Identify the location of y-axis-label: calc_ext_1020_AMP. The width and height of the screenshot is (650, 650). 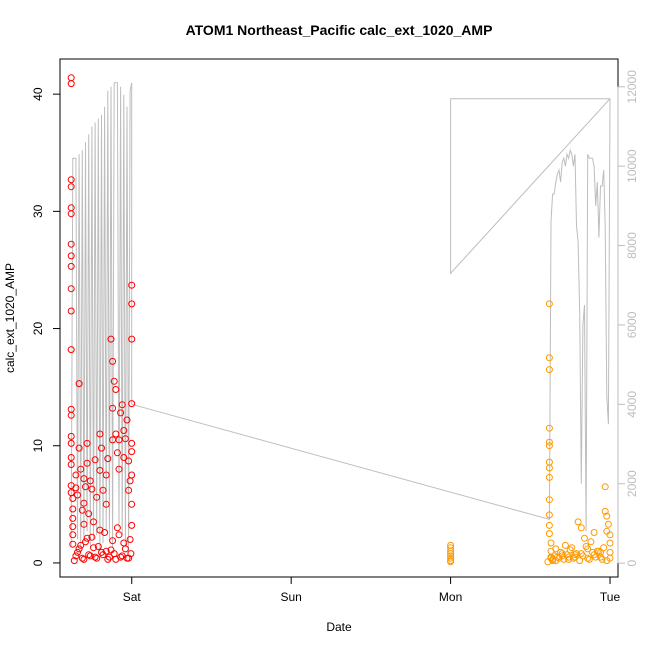
(10, 318).